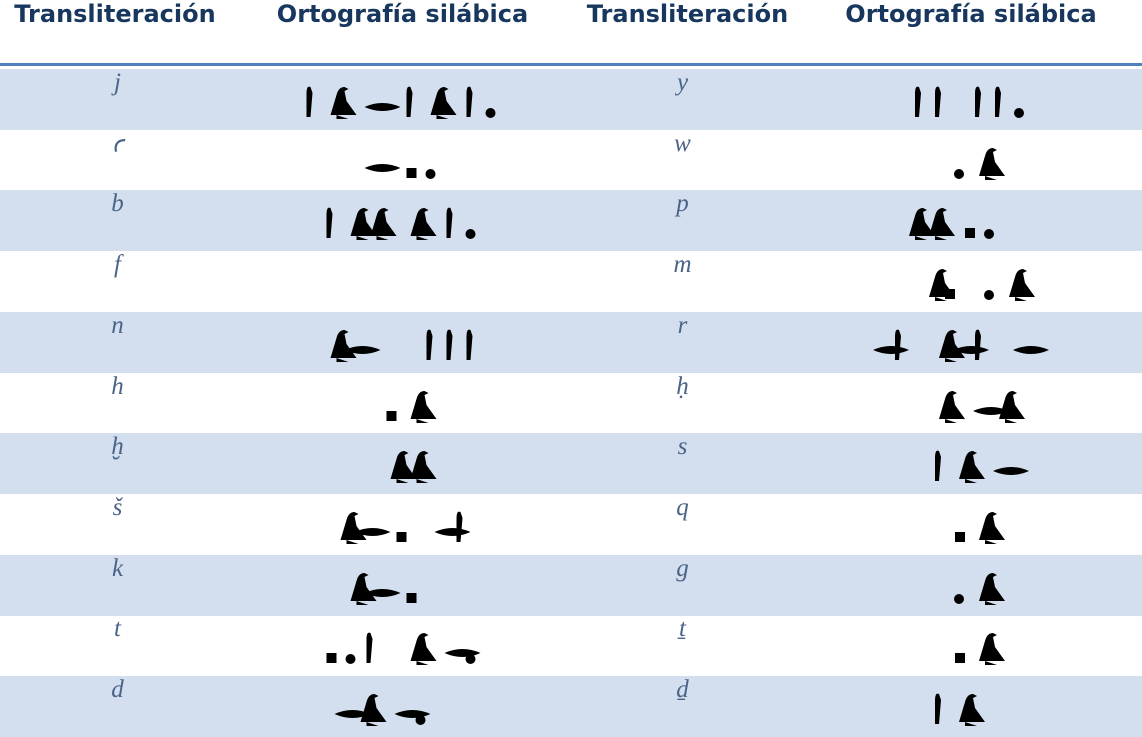 The image size is (1142, 737). What do you see at coordinates (117, 689) in the screenshot?
I see `transliteration: d` at bounding box center [117, 689].